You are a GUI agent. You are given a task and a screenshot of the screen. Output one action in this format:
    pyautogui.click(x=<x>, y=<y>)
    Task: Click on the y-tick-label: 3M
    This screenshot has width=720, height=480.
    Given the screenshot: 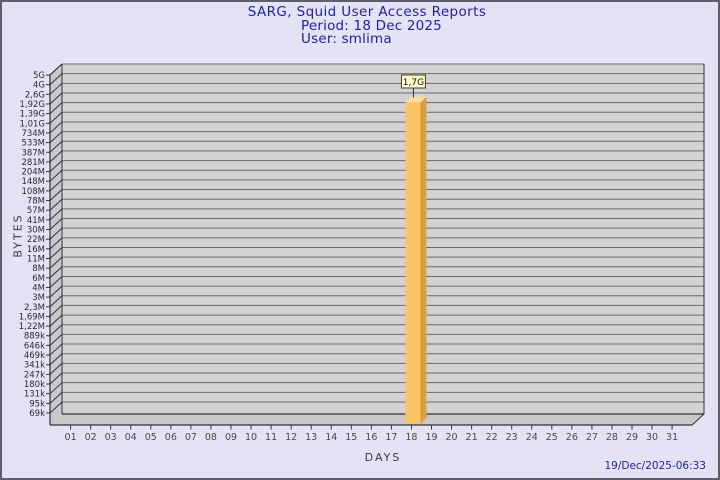 What is the action you would take?
    pyautogui.click(x=38, y=298)
    